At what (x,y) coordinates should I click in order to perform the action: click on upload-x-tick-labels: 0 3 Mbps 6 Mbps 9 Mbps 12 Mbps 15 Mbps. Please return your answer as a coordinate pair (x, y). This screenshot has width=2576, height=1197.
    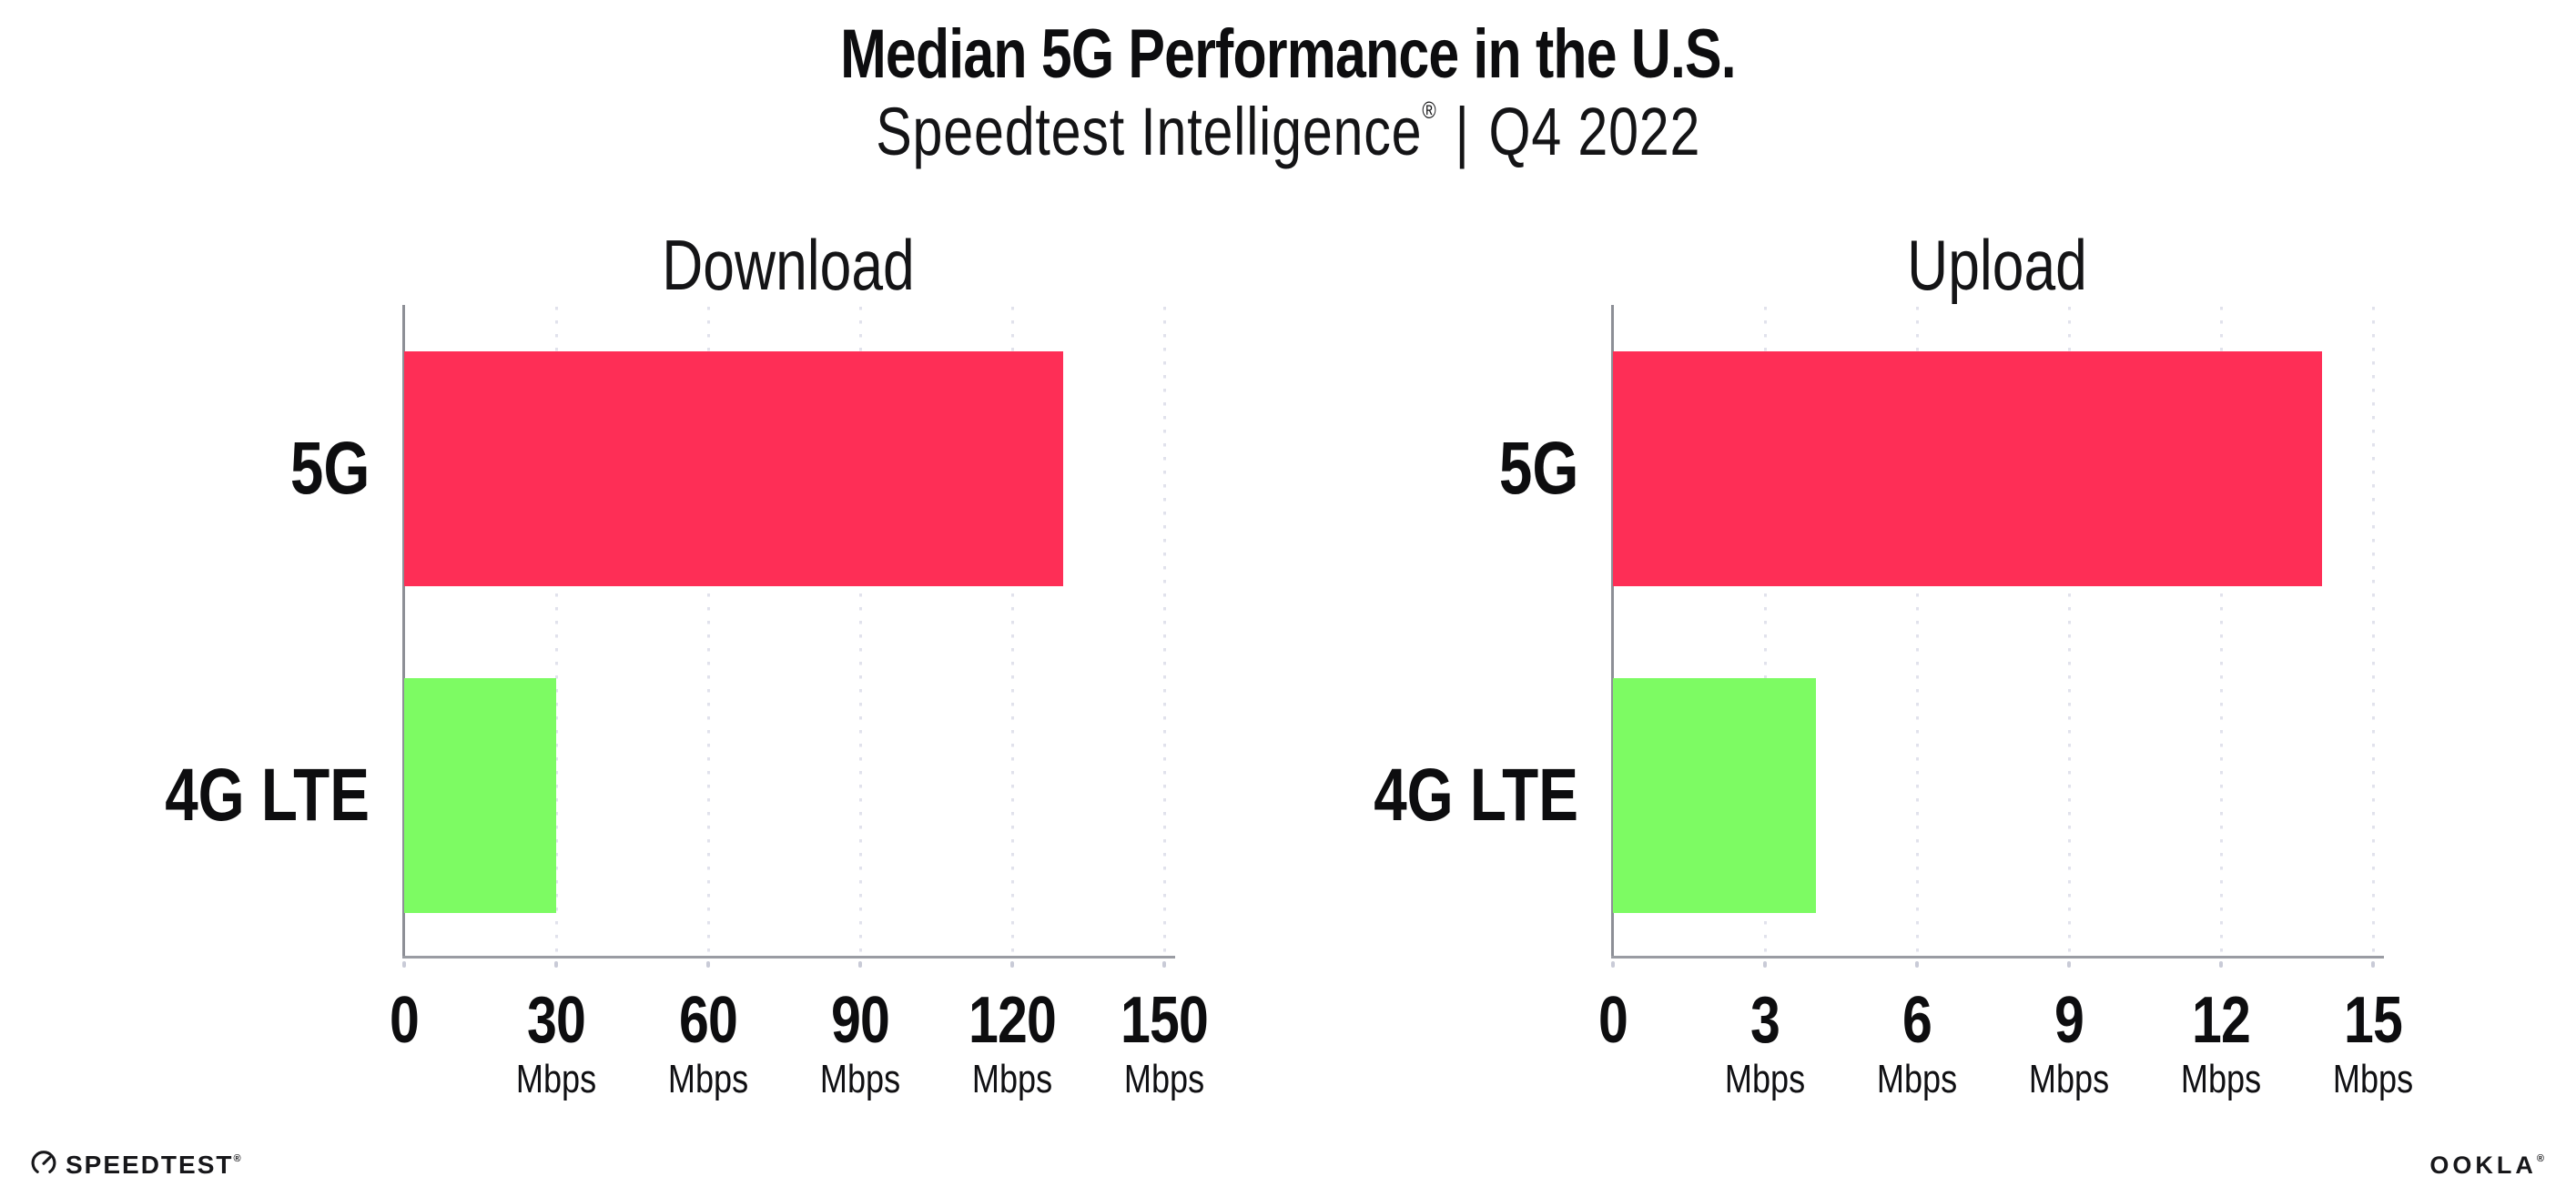
    Looking at the image, I should click on (2005, 1065).